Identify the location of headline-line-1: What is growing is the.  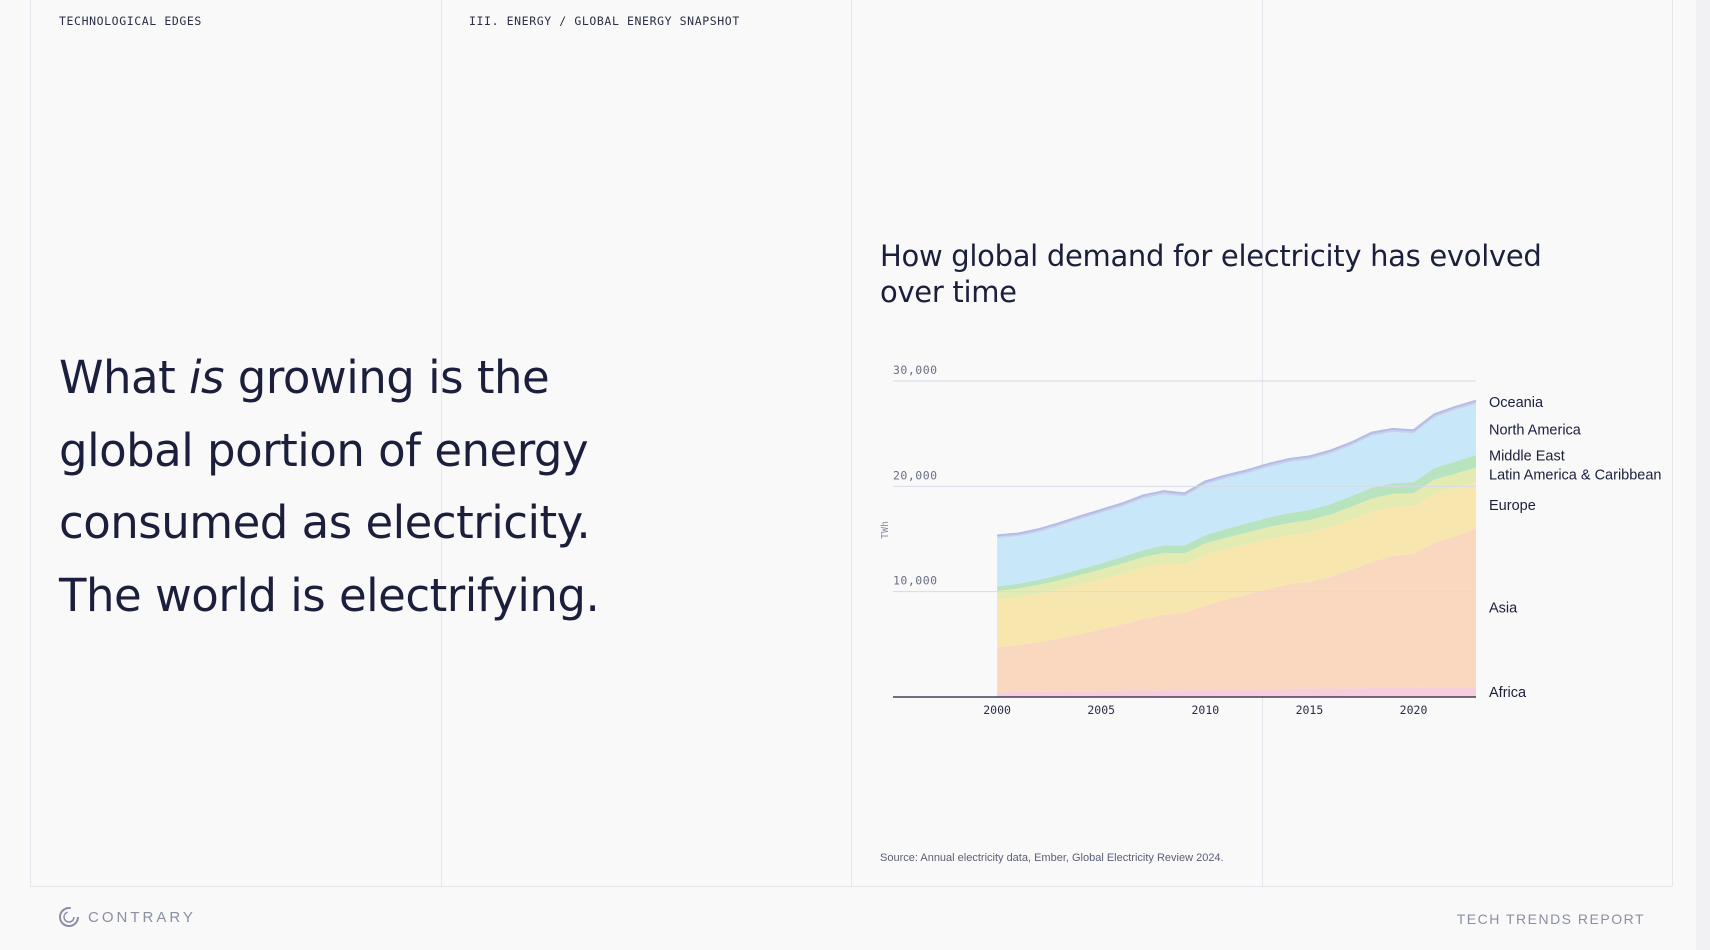
(419, 378).